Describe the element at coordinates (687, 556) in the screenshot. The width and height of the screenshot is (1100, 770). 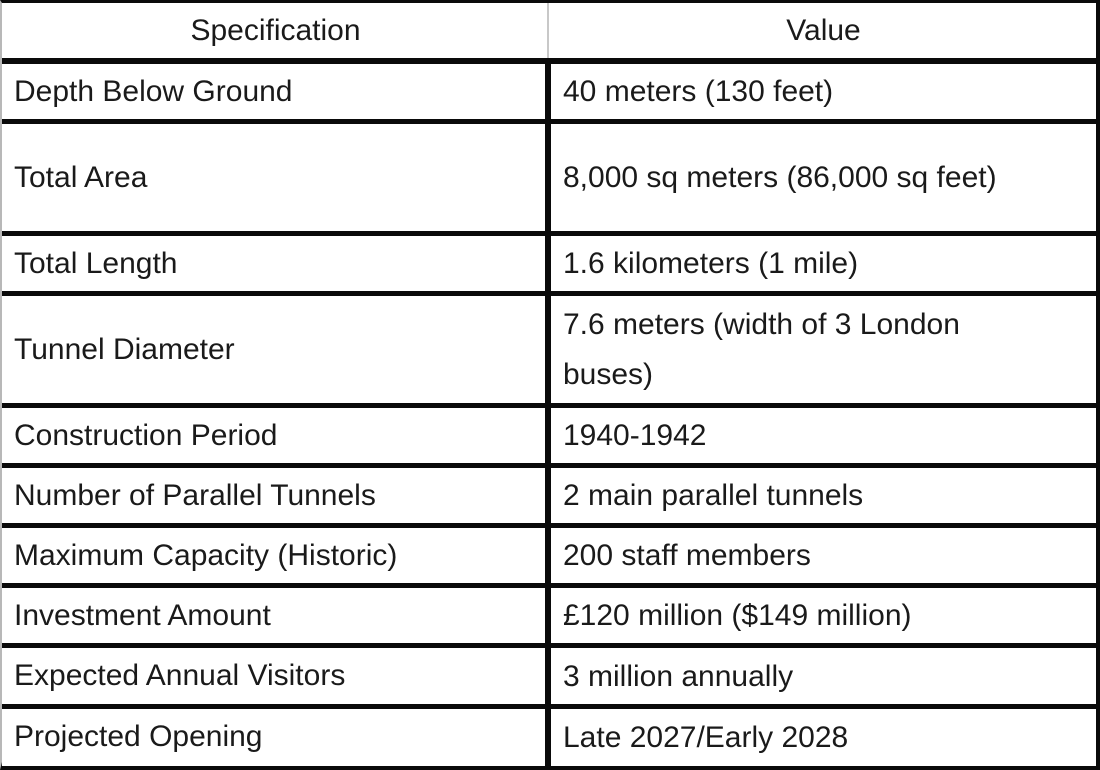
I see `value-text: 200 staff members` at that location.